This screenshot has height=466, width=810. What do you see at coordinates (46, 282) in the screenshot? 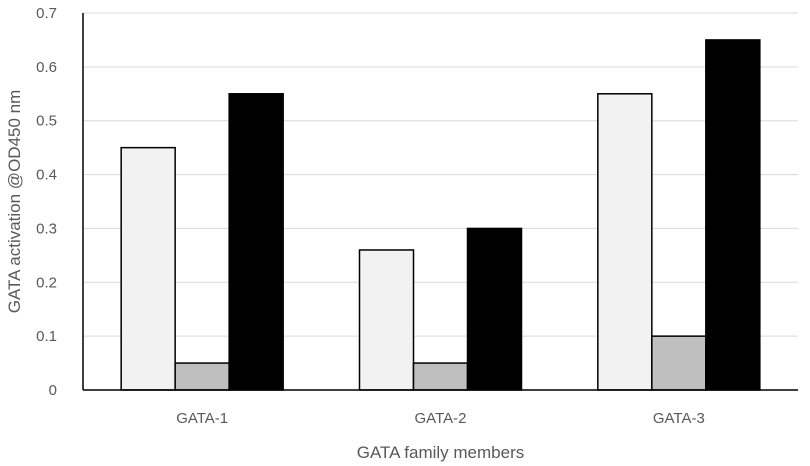
I see `y-tick-label: 0.2` at bounding box center [46, 282].